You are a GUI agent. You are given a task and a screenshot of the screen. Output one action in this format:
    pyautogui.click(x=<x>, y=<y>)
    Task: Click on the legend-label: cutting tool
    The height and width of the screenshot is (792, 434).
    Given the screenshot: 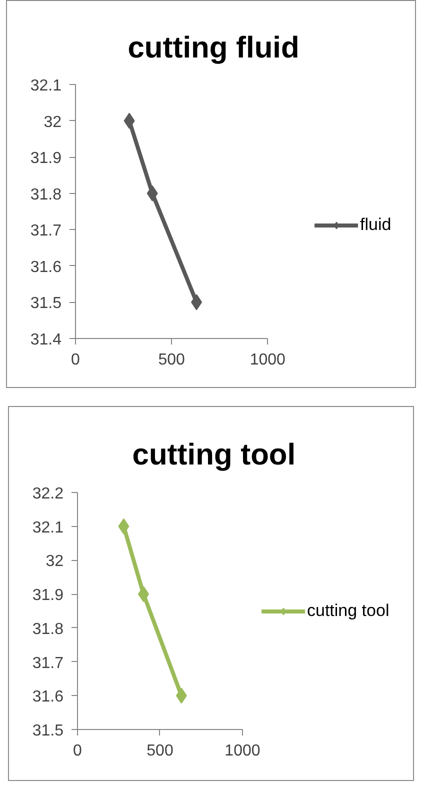 What is the action you would take?
    pyautogui.click(x=348, y=610)
    